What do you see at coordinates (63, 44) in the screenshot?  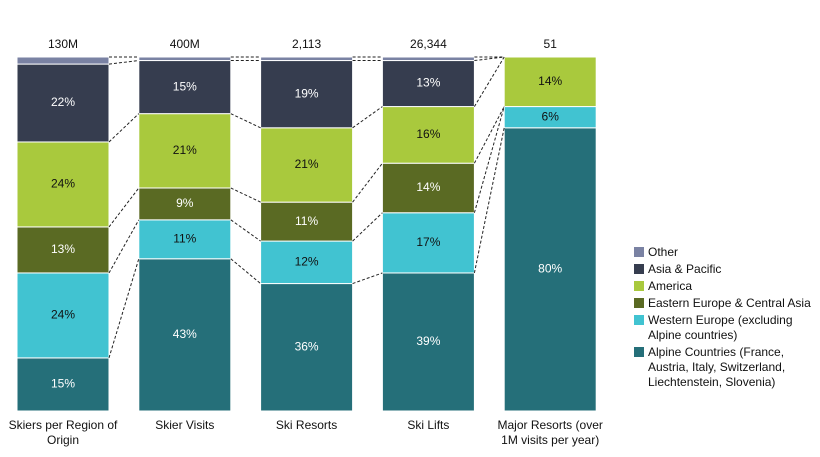 I see `total-label: 130M` at bounding box center [63, 44].